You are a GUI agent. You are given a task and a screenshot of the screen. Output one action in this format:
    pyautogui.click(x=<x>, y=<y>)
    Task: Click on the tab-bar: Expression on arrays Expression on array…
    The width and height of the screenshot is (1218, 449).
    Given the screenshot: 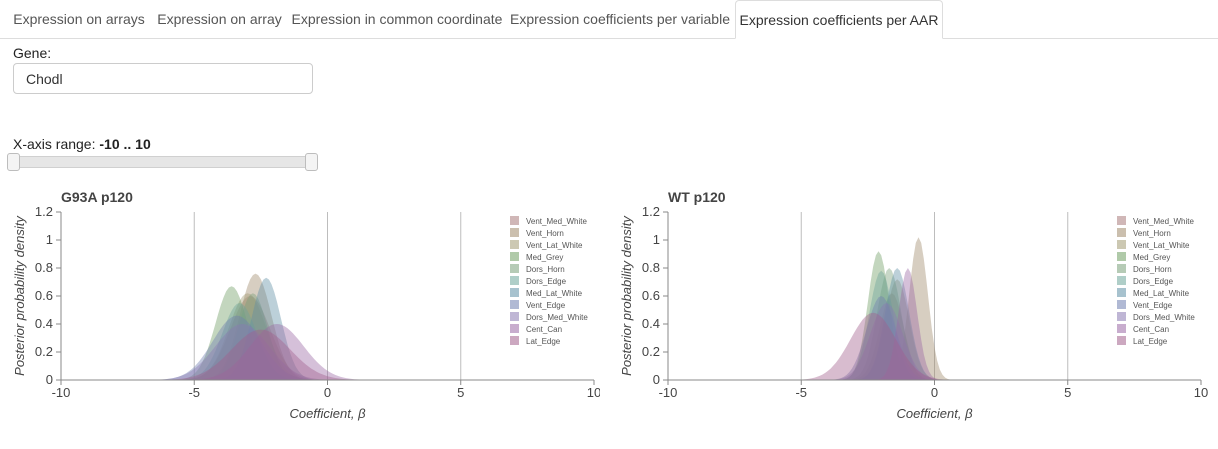 What is the action you would take?
    pyautogui.click(x=609, y=19)
    